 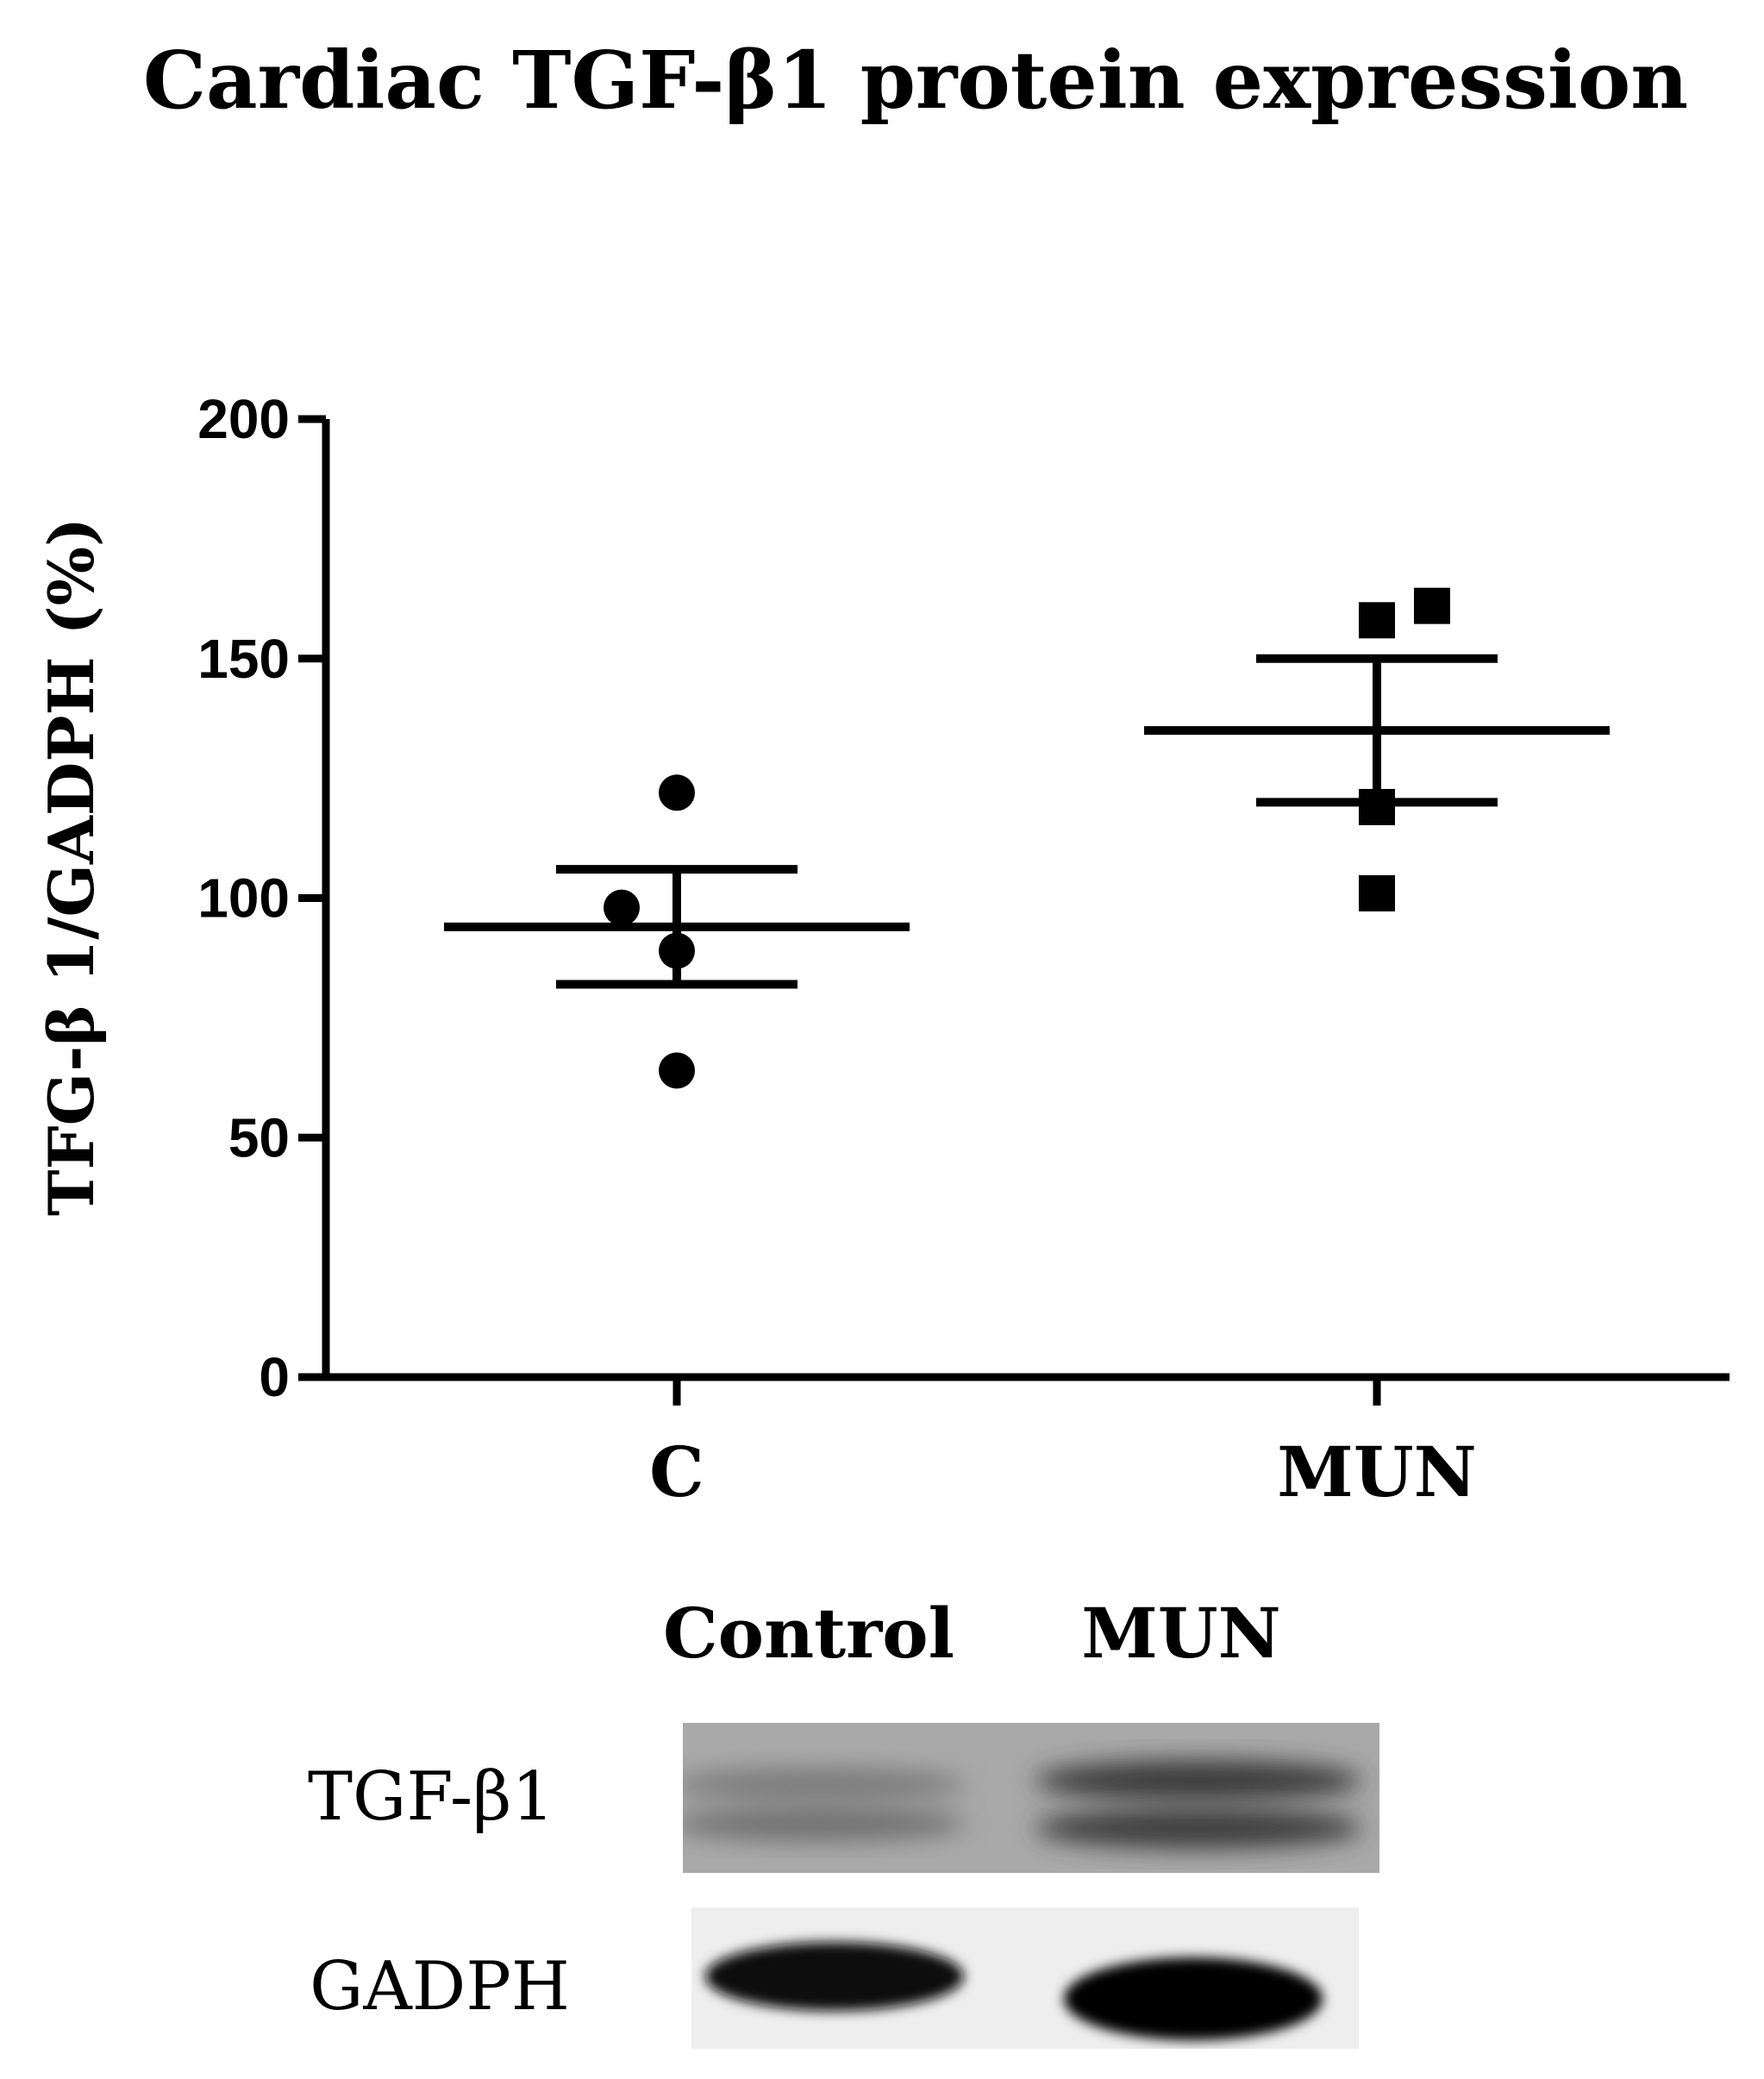 I want to click on y-tick-label: 200, so click(x=244, y=419).